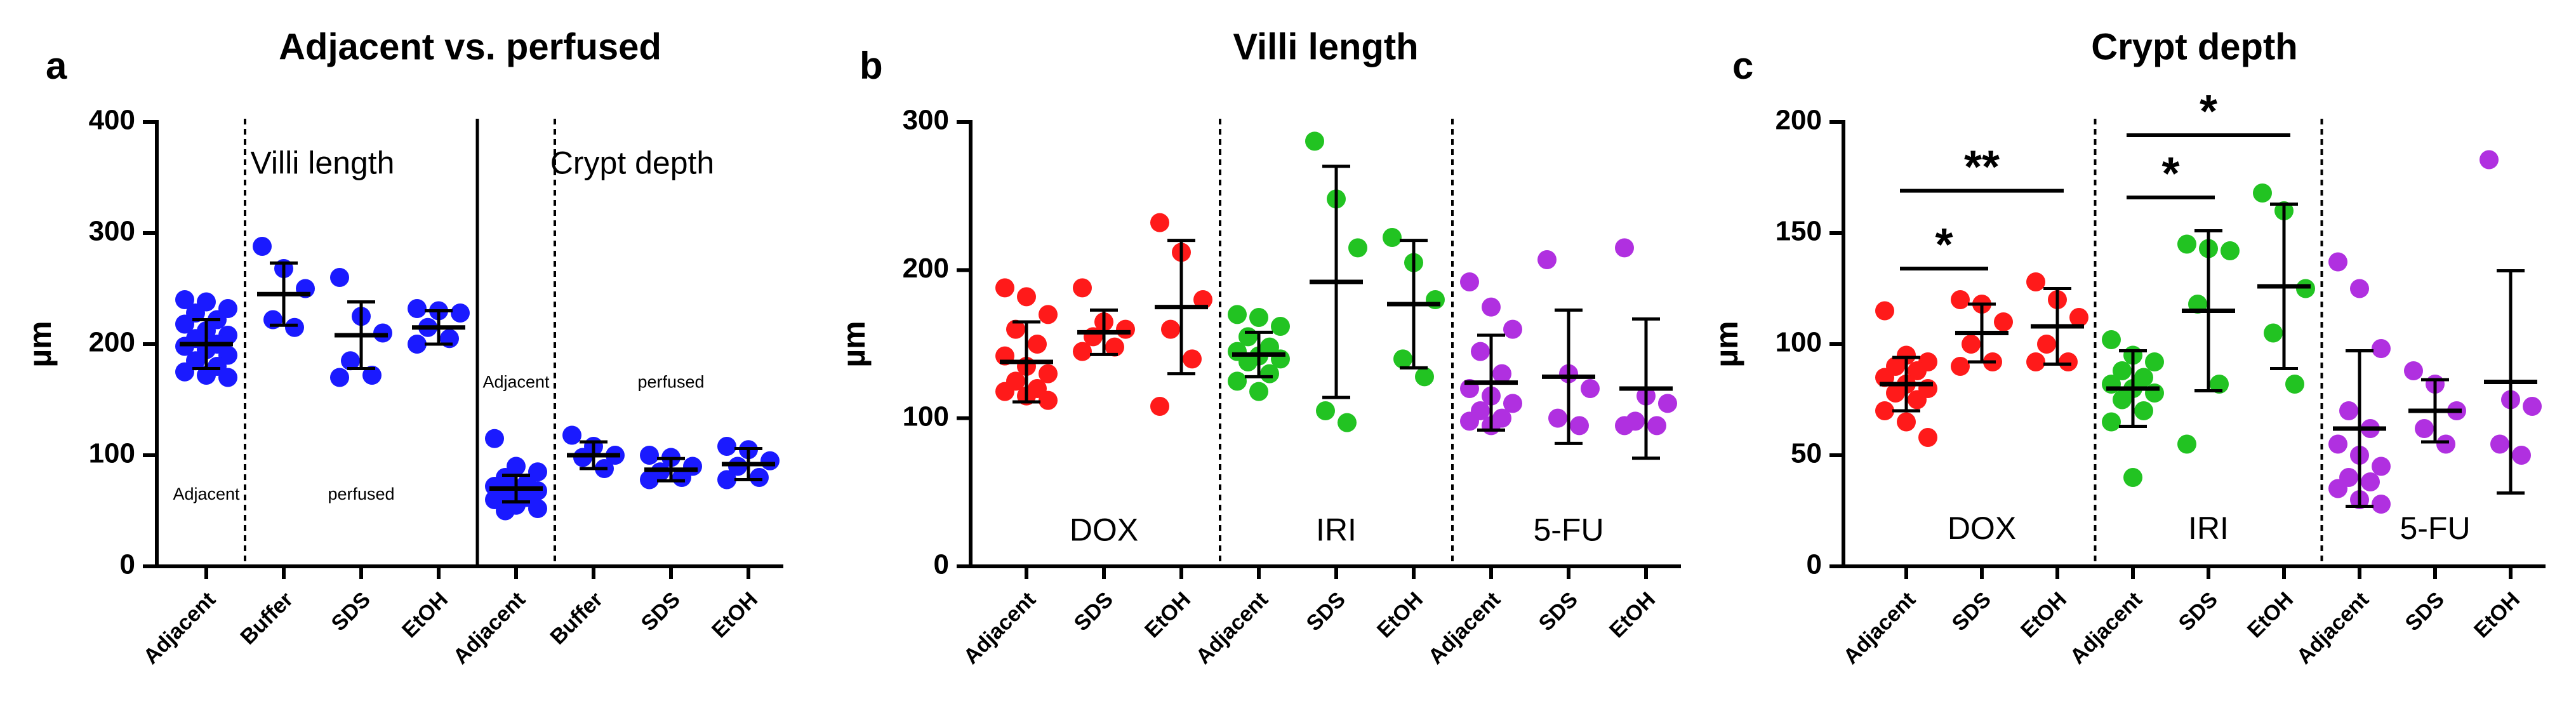  What do you see at coordinates (670, 381) in the screenshot?
I see `sub-label: perfused` at bounding box center [670, 381].